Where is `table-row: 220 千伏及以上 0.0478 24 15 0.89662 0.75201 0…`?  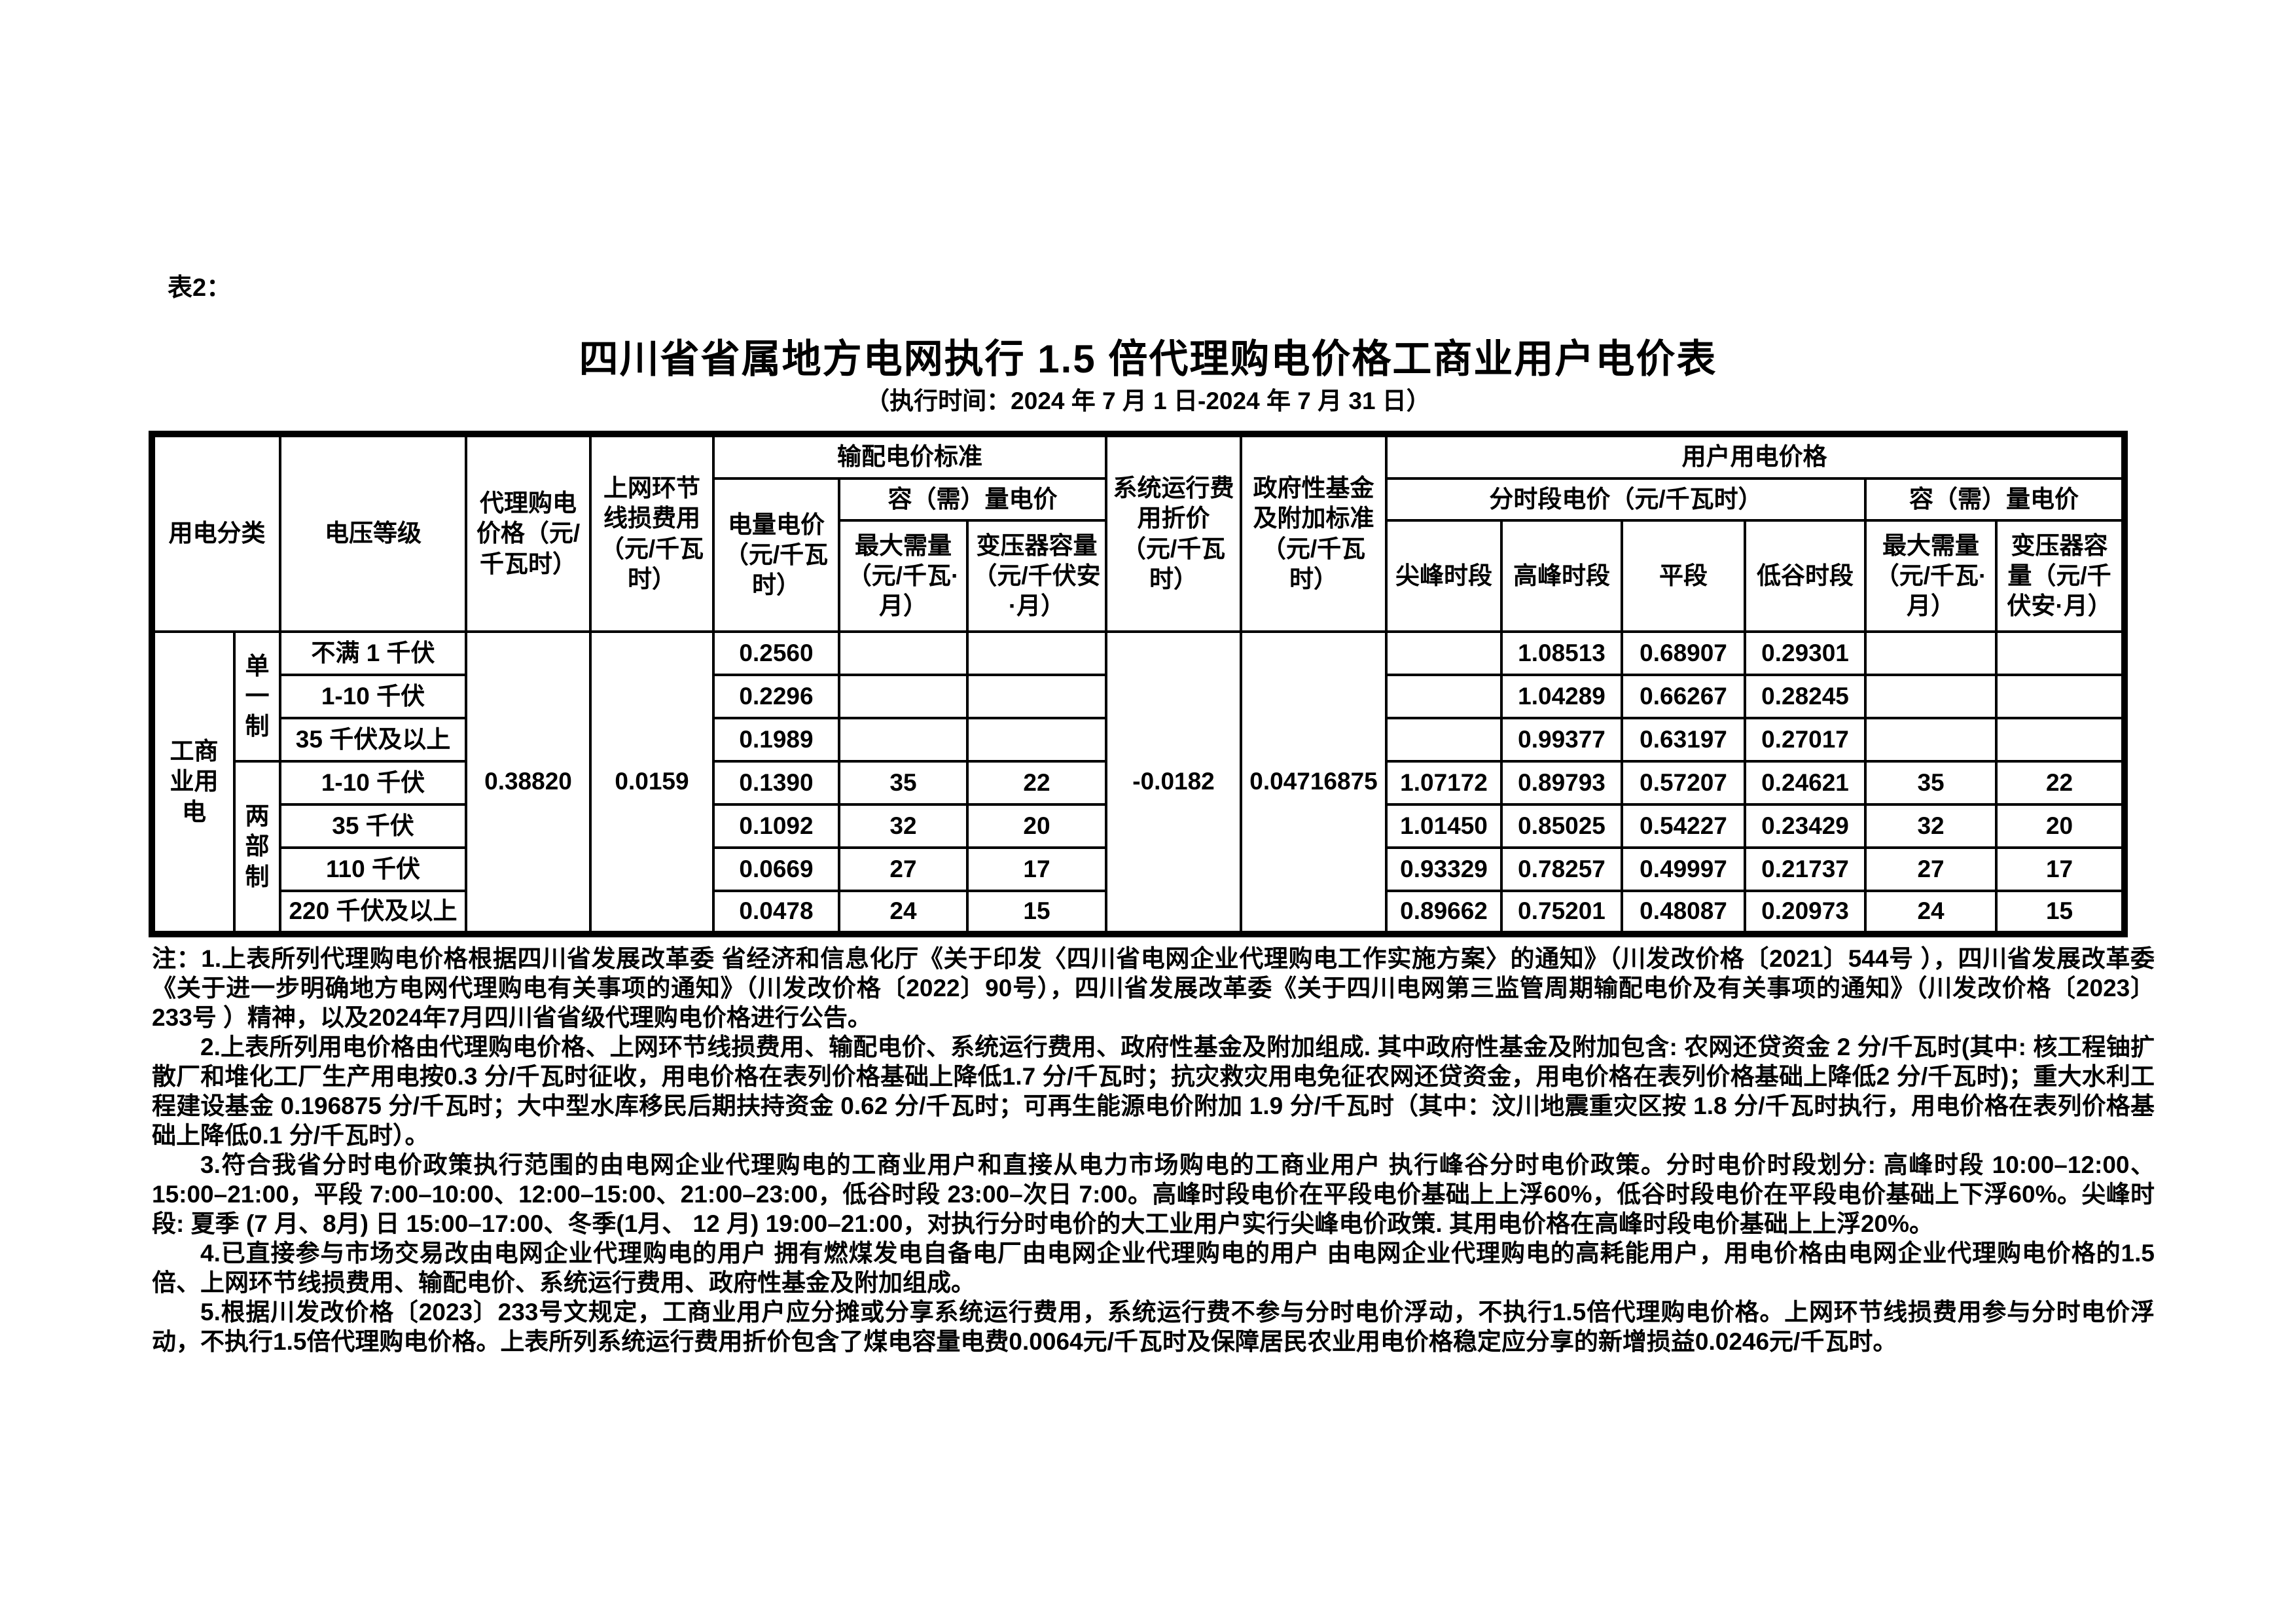 table-row: 220 千伏及以上 0.0478 24 15 0.89662 0.75201 0… is located at coordinates (1139, 912).